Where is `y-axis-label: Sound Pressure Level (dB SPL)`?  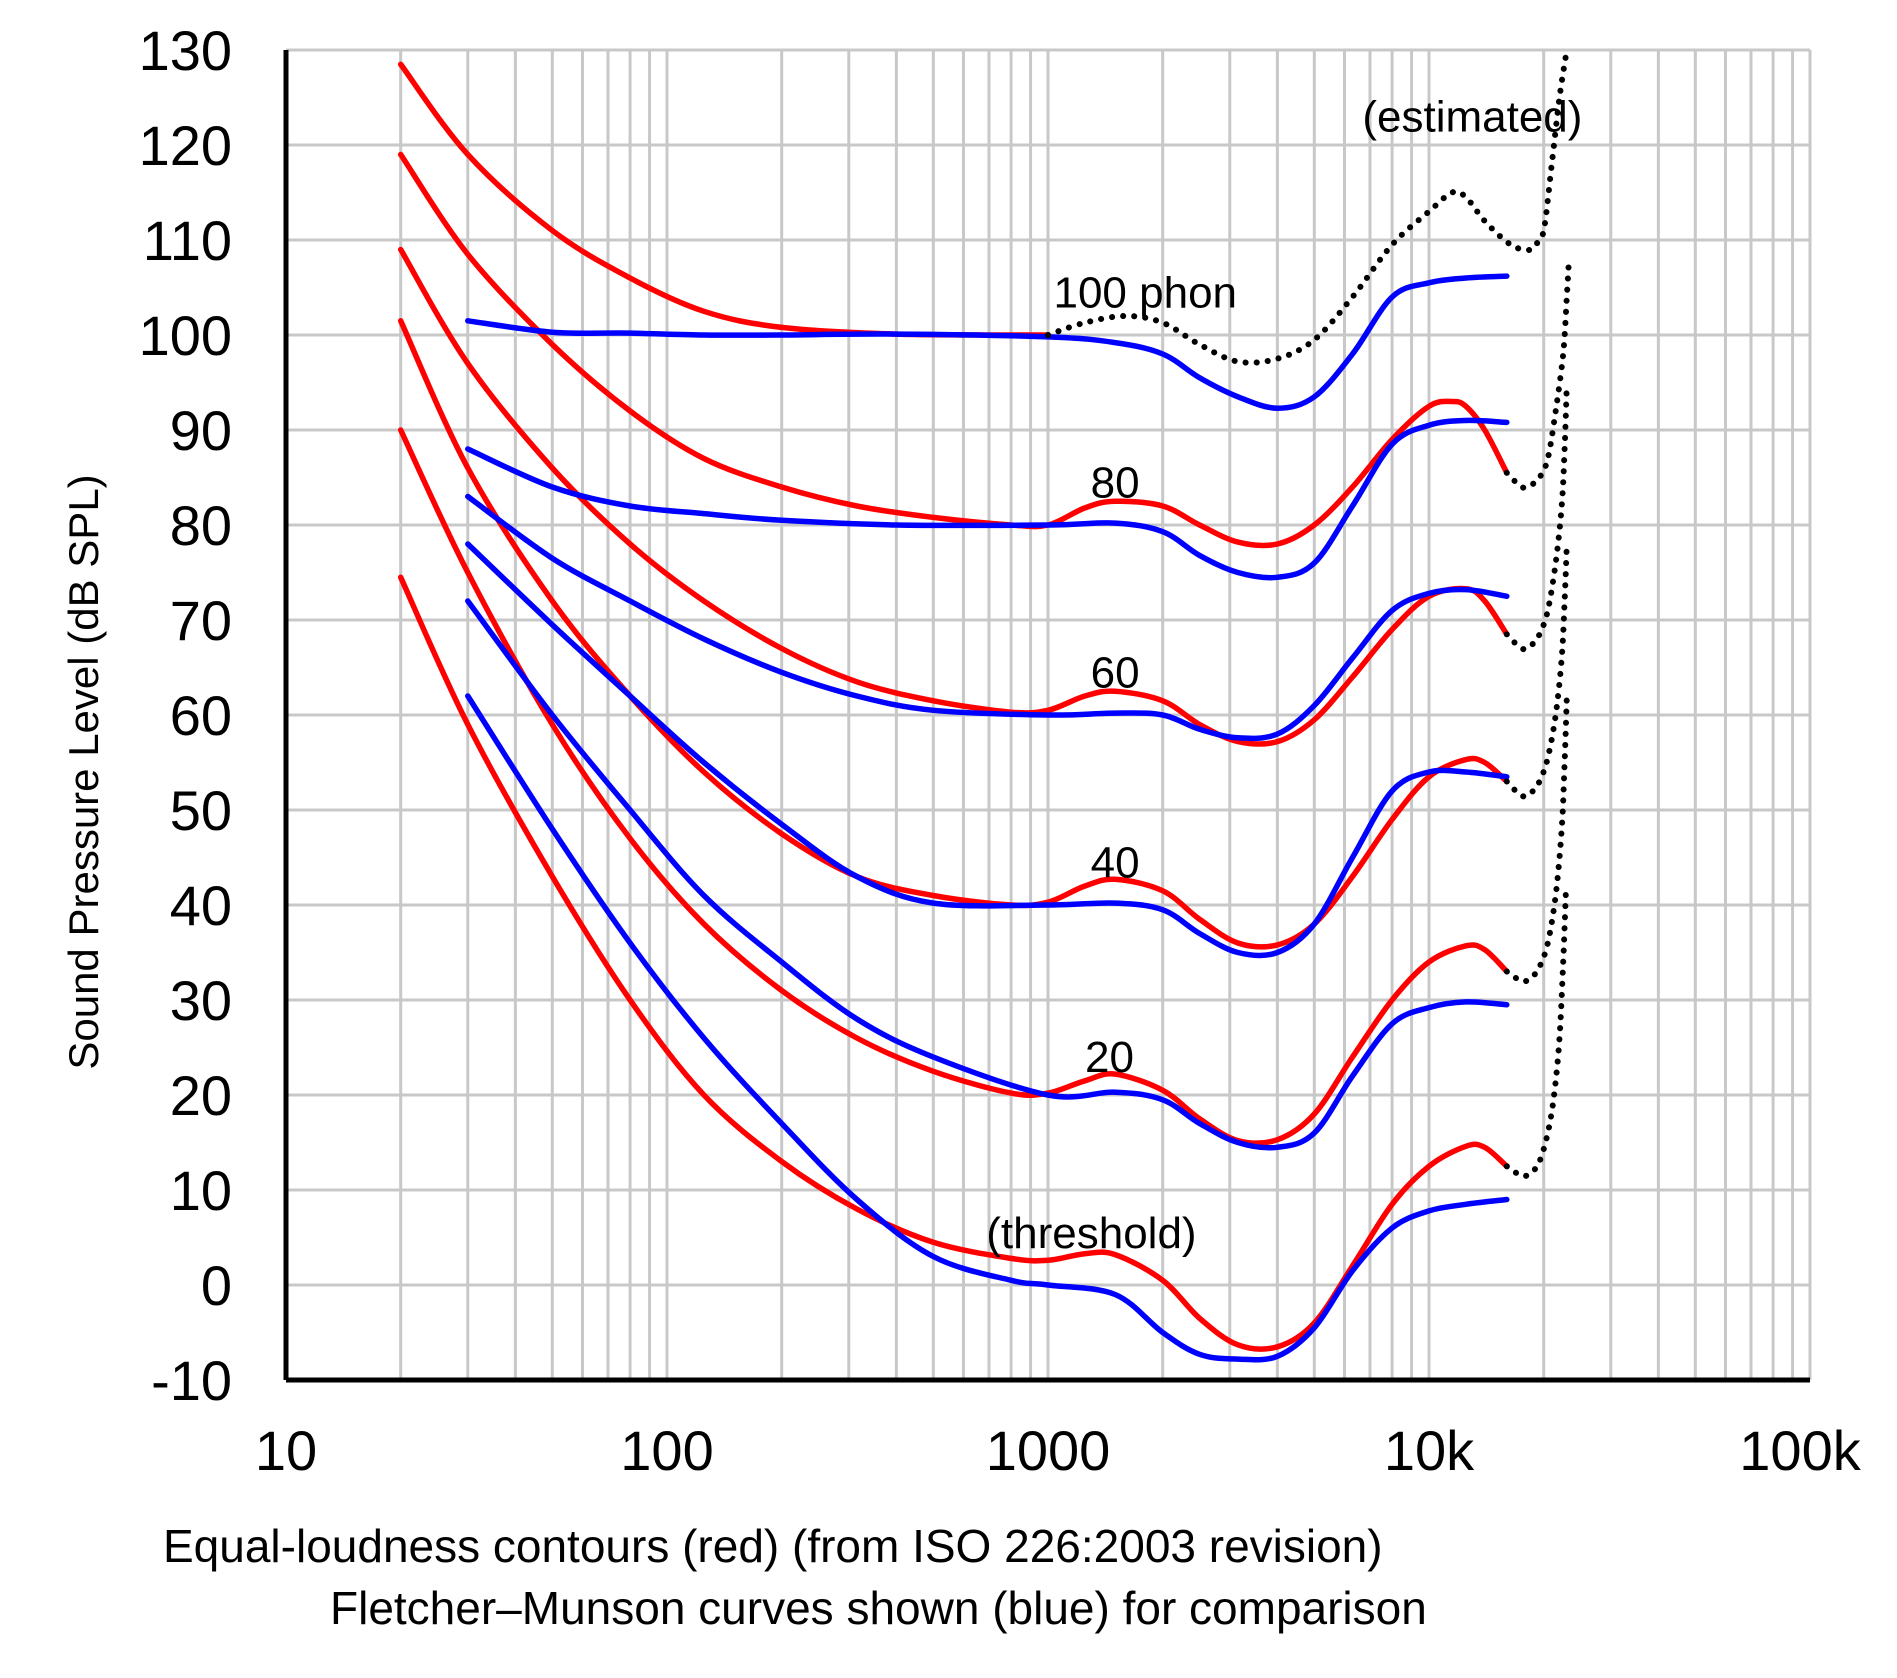
y-axis-label: Sound Pressure Level (dB SPL) is located at coordinates (83, 771).